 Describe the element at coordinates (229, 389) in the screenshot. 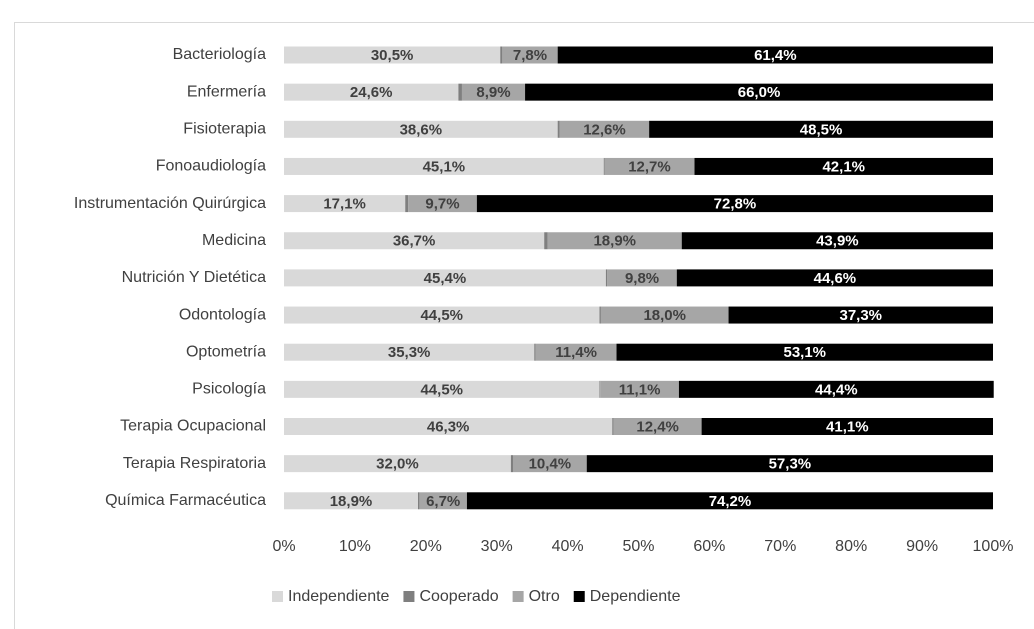

I see `y-tick-label: Psicología` at that location.